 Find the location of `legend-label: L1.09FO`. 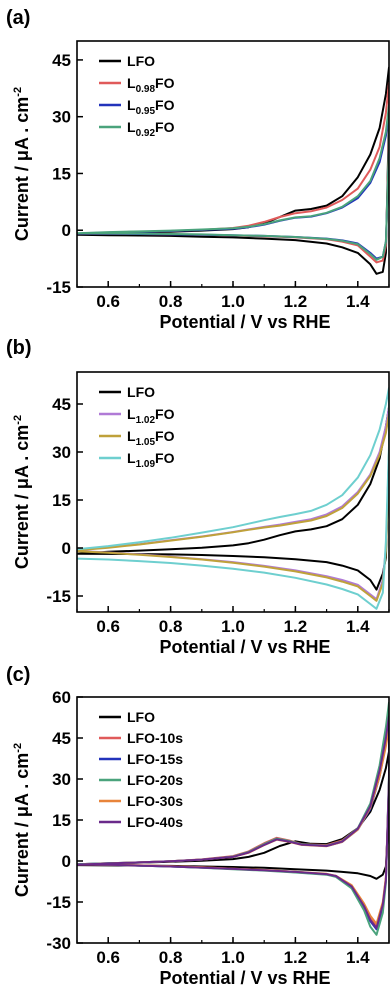

legend-label: L1.09FO is located at coordinates (151, 460).